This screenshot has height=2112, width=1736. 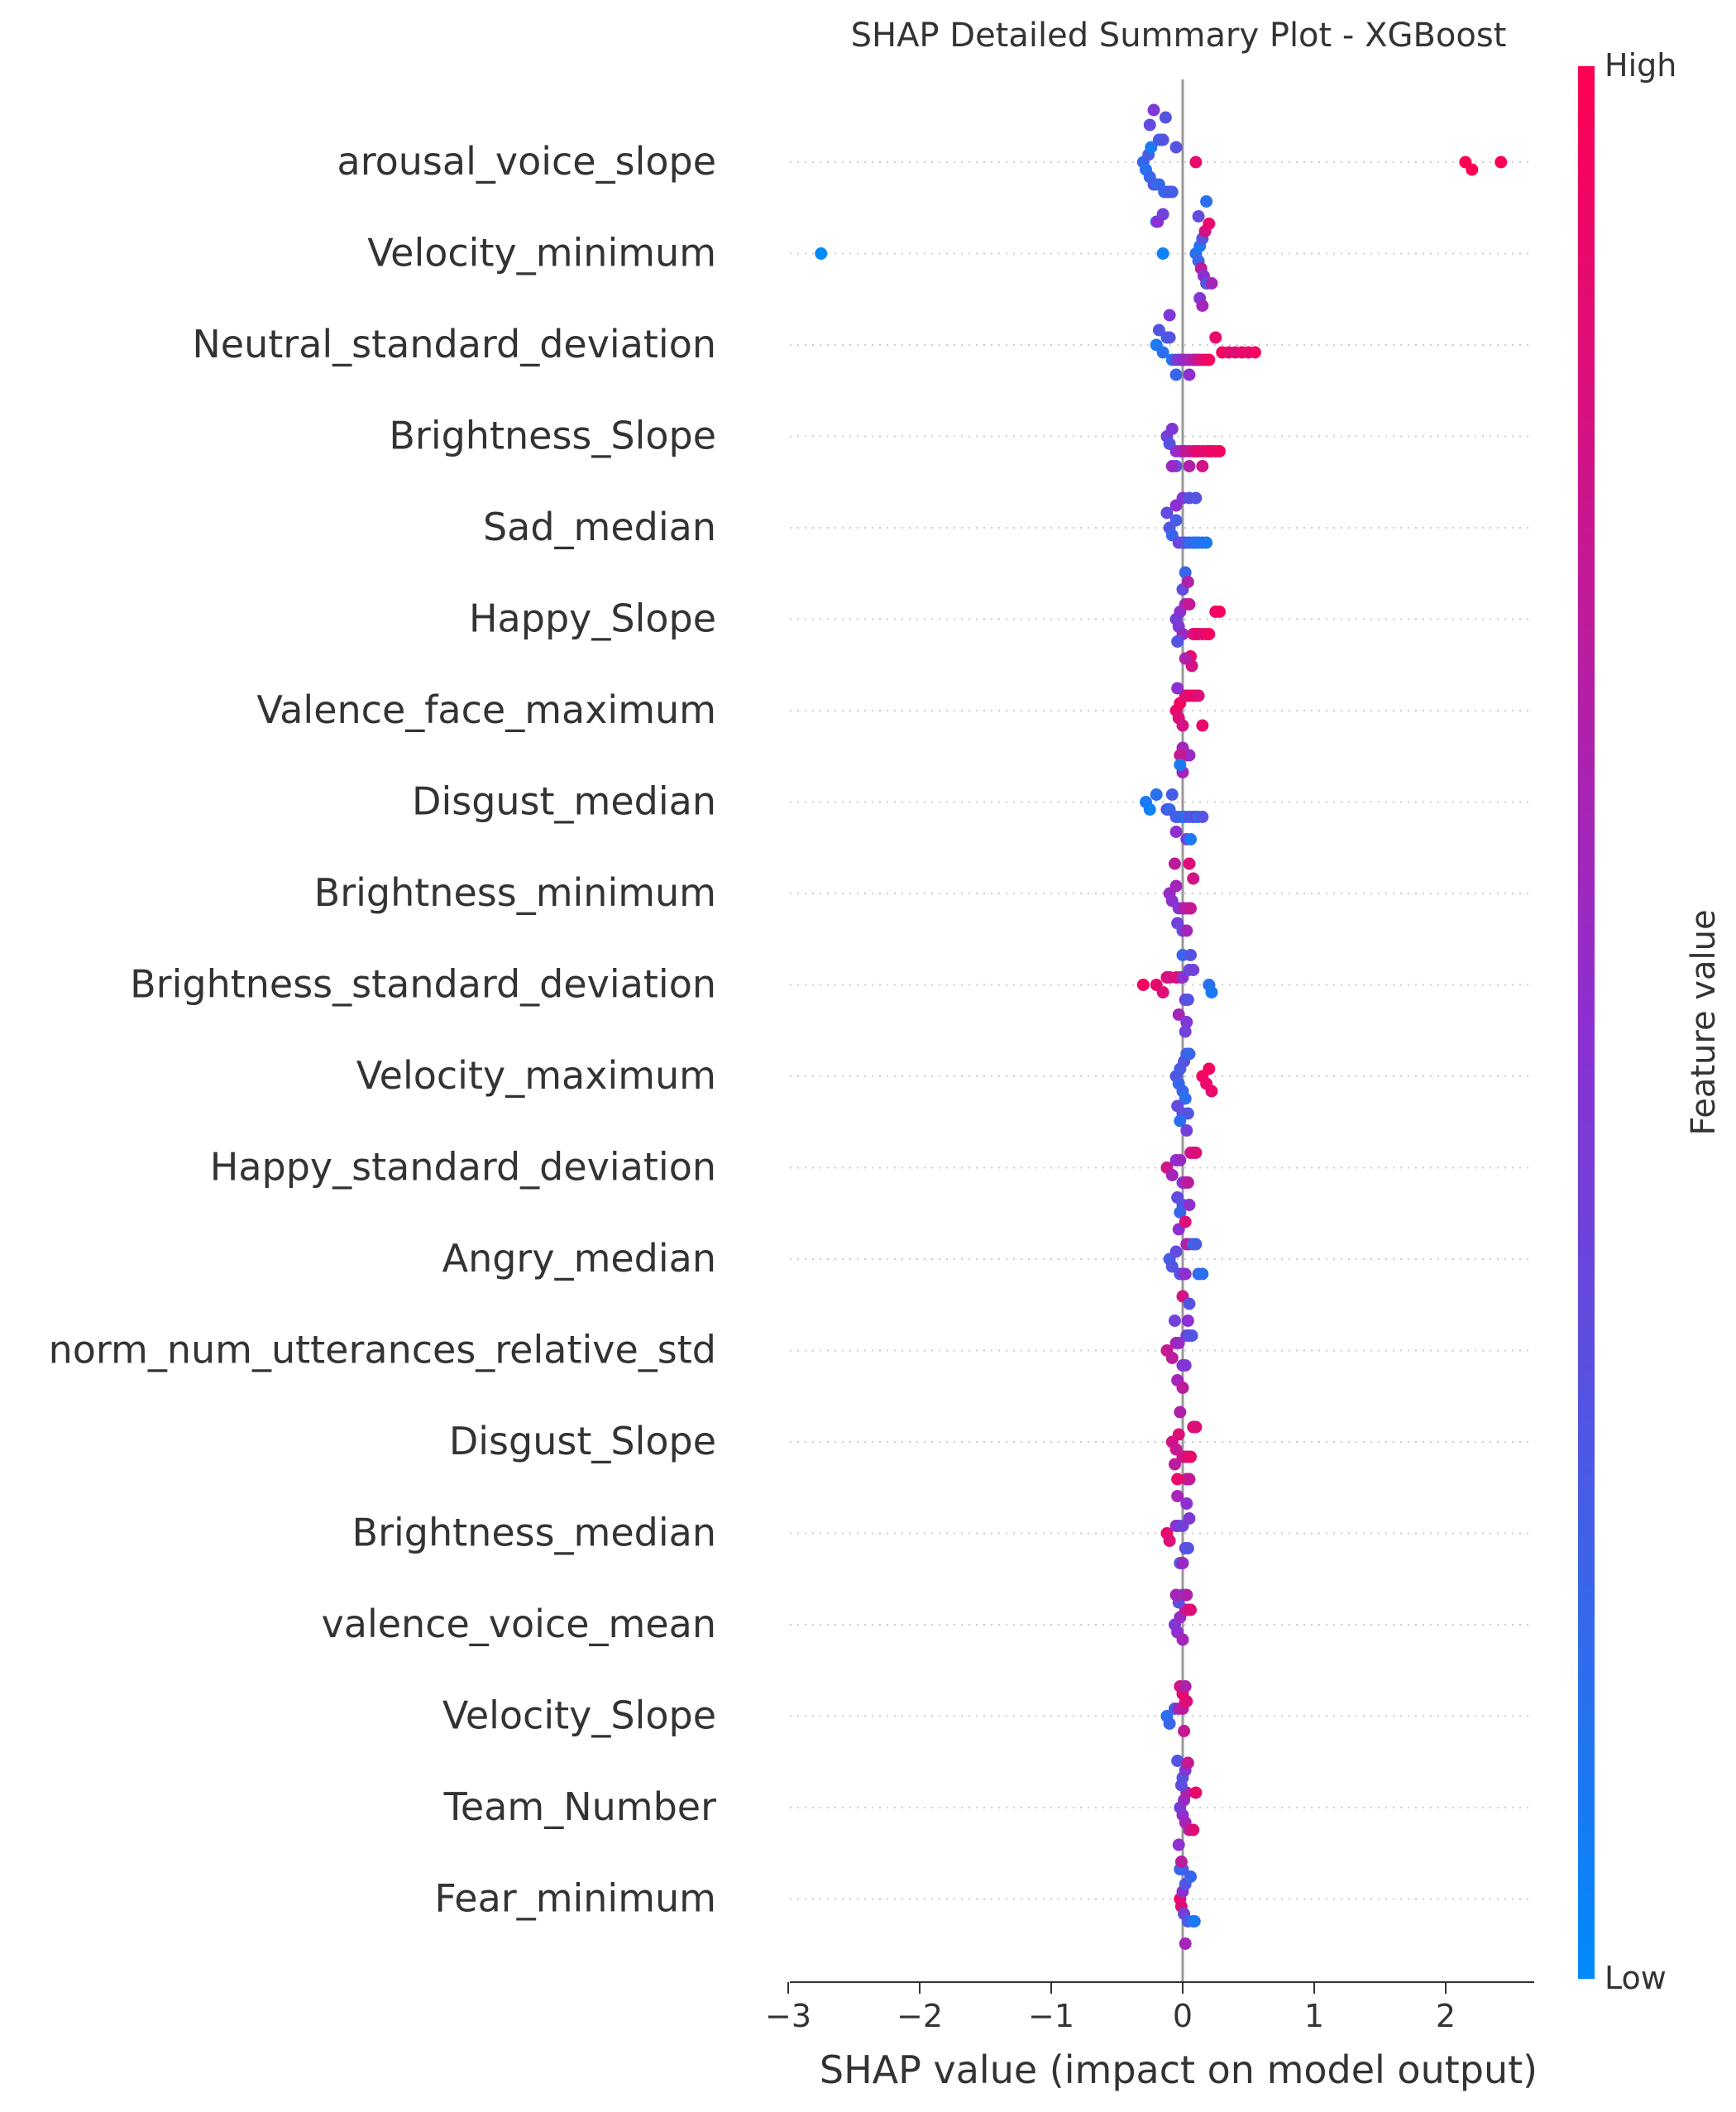 I want to click on x-axis-ticks: −3 −2 −1 0 1 2, so click(x=1110, y=2008).